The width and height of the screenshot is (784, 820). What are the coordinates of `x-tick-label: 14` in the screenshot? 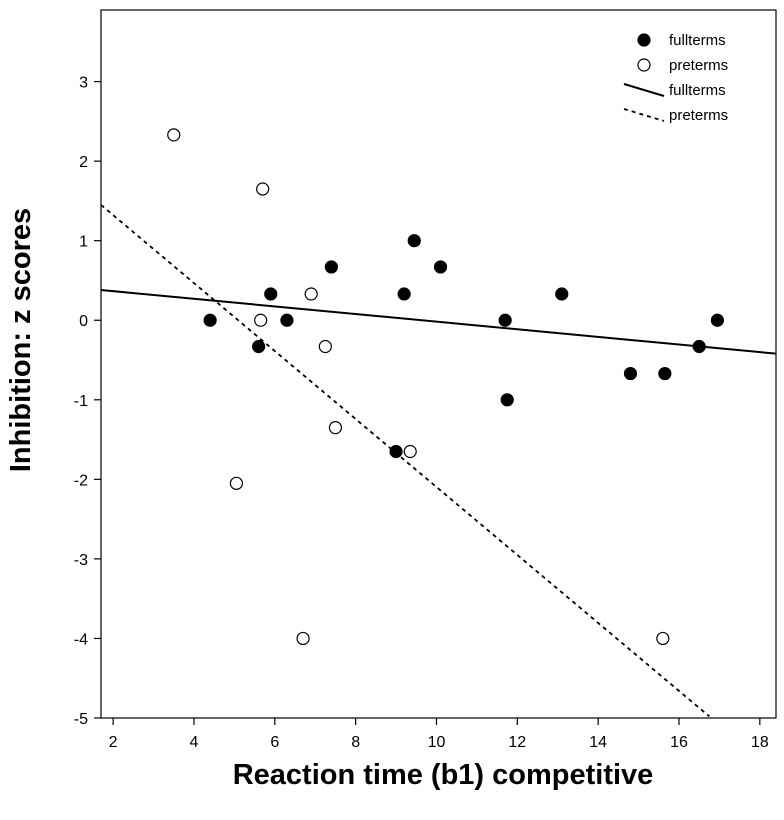 It's located at (598, 742).